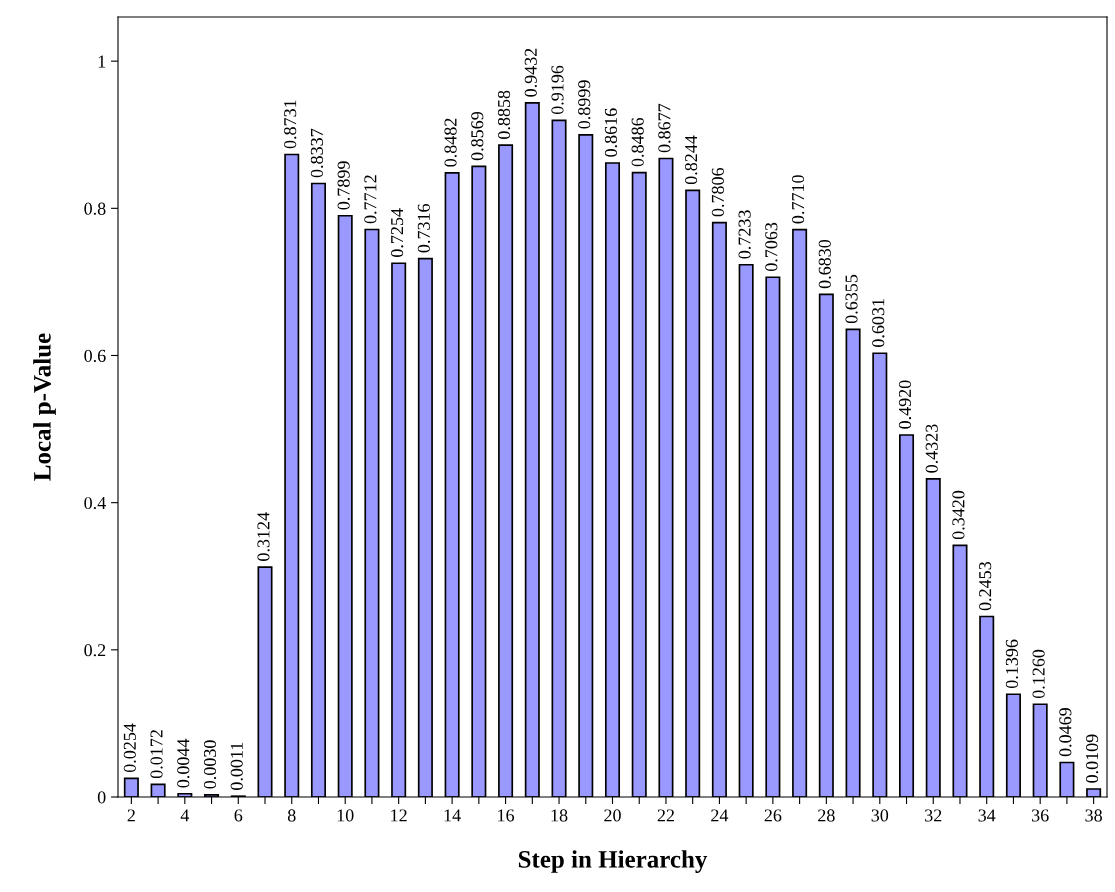 The width and height of the screenshot is (1115, 892). What do you see at coordinates (210, 764) in the screenshot?
I see `data-label: 0.0030` at bounding box center [210, 764].